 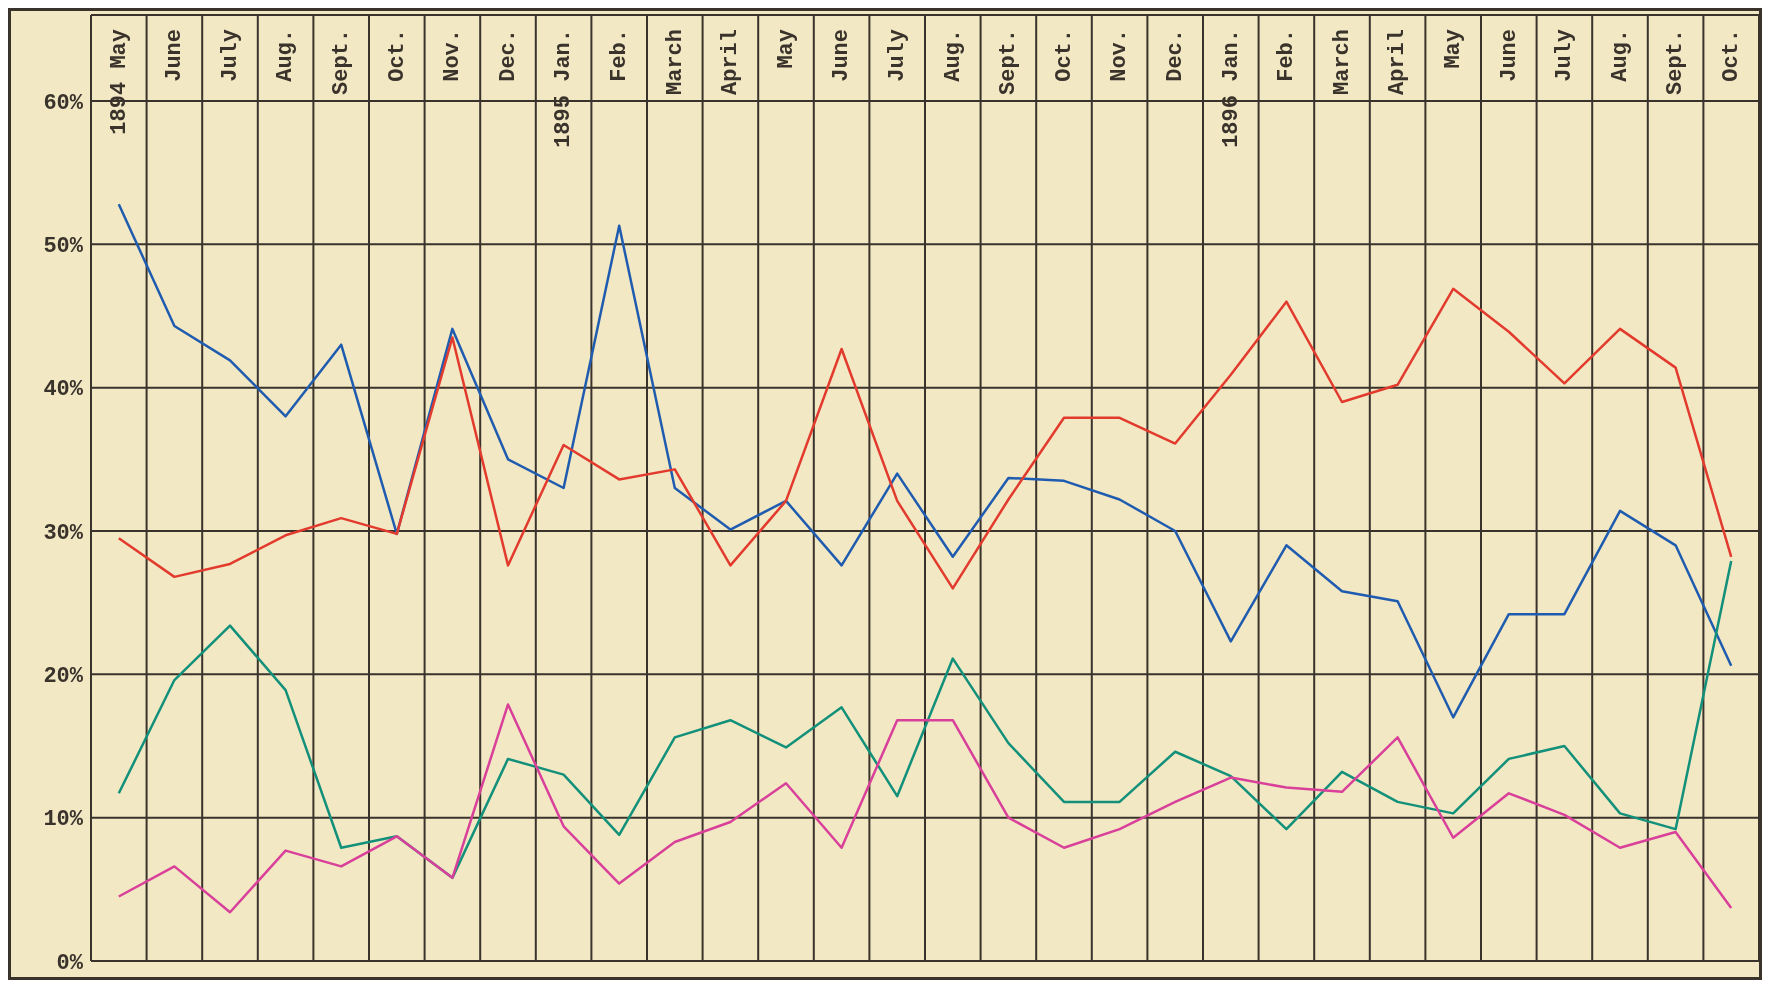 I want to click on y-tick-label: 30%, so click(x=63, y=533).